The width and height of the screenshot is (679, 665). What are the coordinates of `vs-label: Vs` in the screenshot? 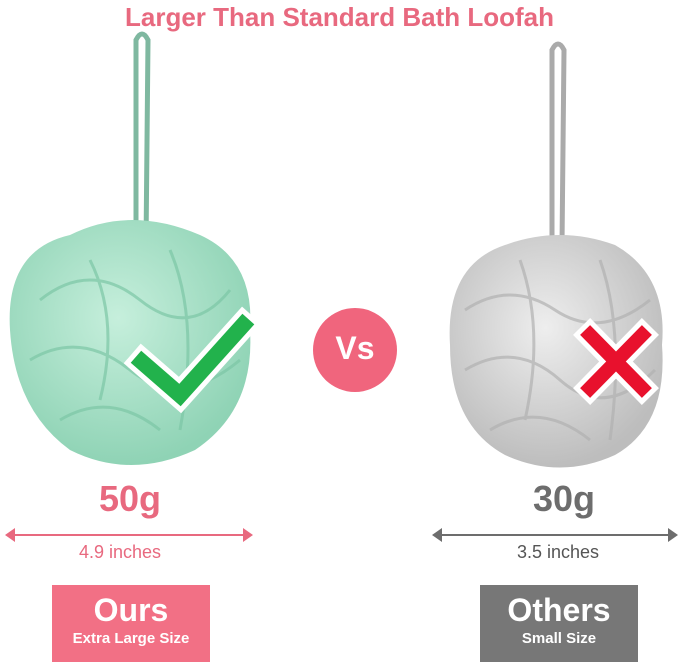 It's located at (355, 348).